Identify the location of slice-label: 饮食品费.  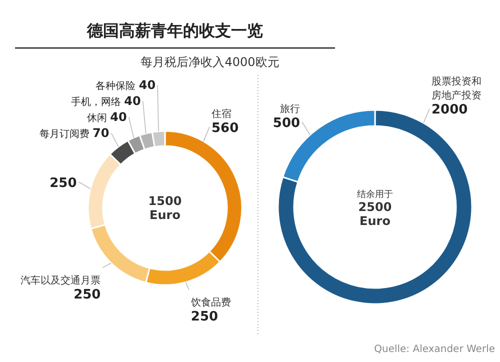
(210, 302).